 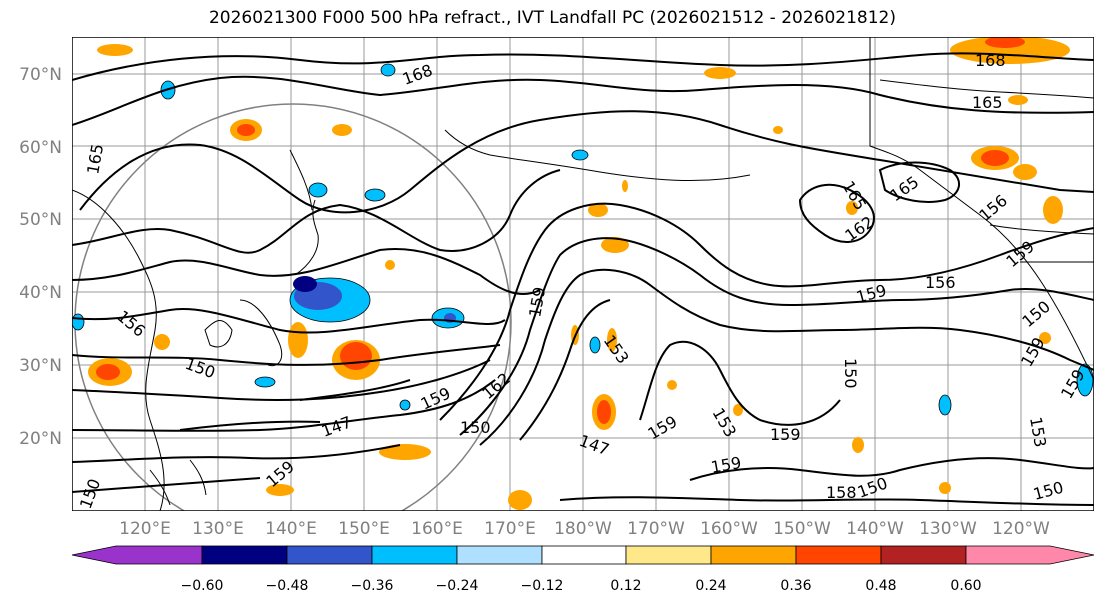 What do you see at coordinates (987, 102) in the screenshot?
I see `contour-label: 165` at bounding box center [987, 102].